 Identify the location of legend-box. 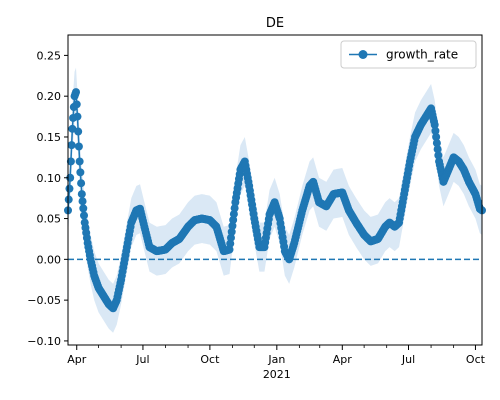
(408, 54).